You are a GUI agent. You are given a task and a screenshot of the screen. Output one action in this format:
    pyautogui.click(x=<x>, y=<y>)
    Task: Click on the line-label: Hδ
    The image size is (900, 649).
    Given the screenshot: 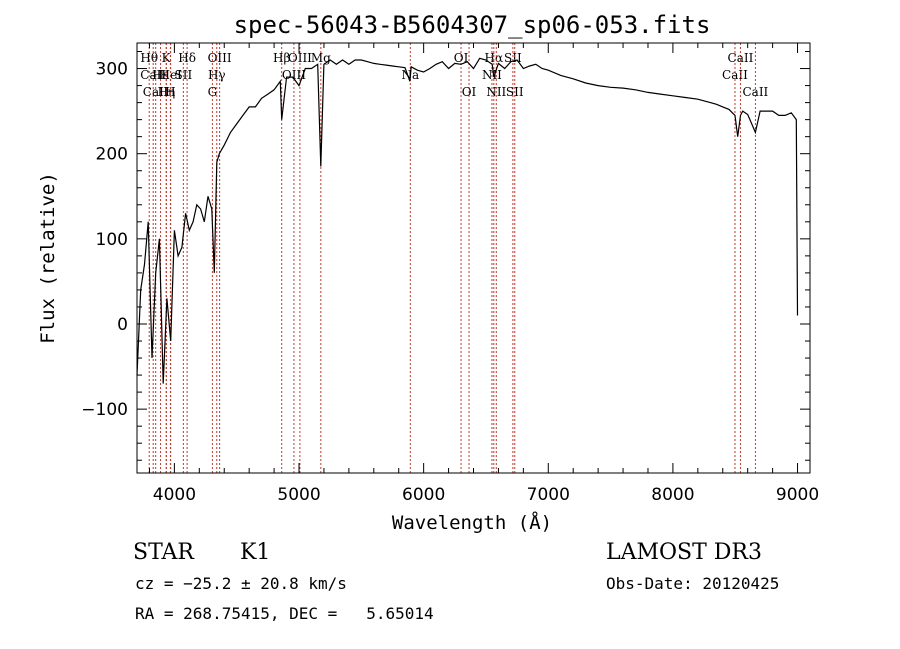 What is the action you would take?
    pyautogui.click(x=187, y=58)
    